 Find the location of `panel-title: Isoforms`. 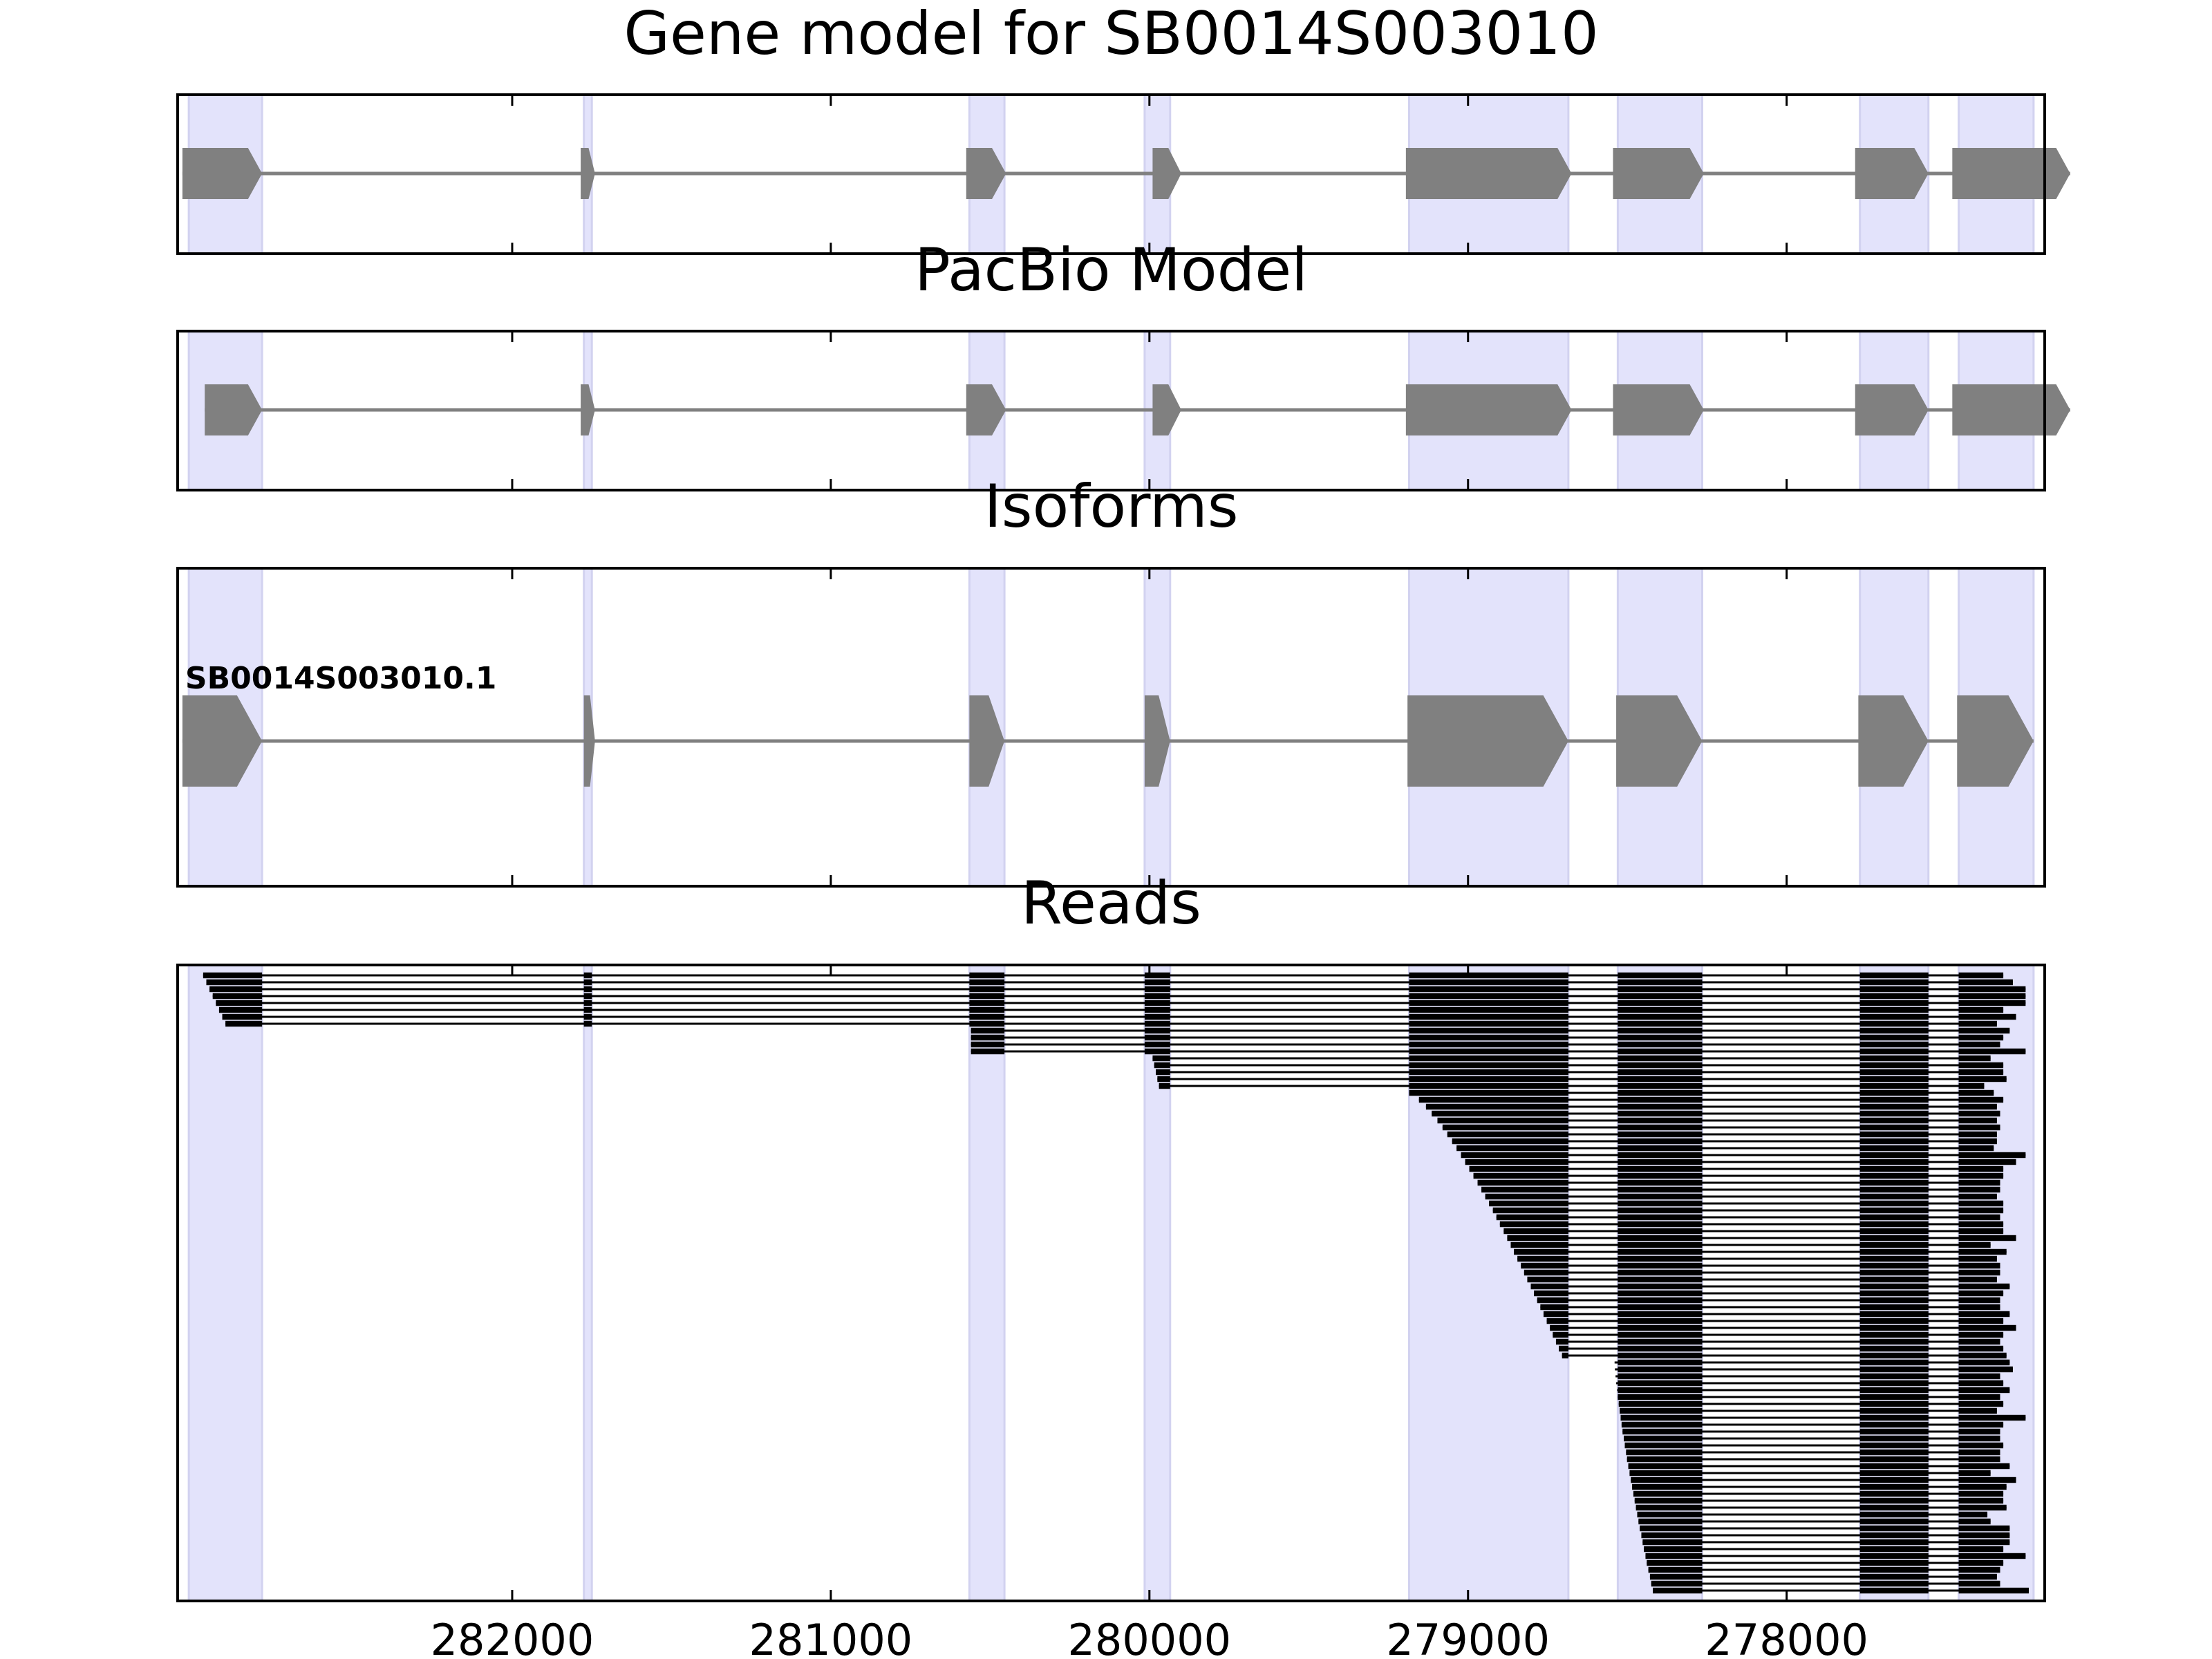

panel-title: Isoforms is located at coordinates (1111, 507).